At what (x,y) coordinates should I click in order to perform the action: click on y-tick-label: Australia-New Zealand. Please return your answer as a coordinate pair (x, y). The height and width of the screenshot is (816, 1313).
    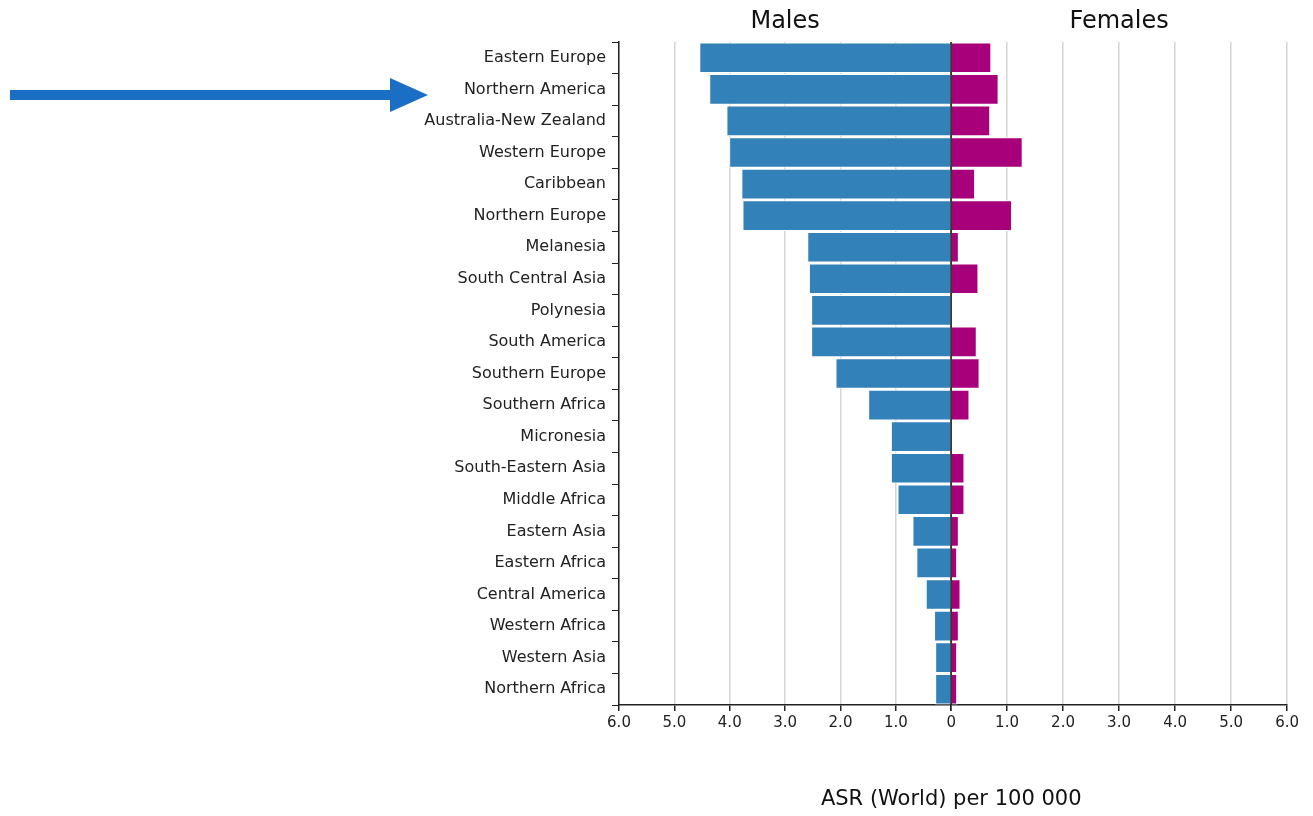
    Looking at the image, I should click on (515, 120).